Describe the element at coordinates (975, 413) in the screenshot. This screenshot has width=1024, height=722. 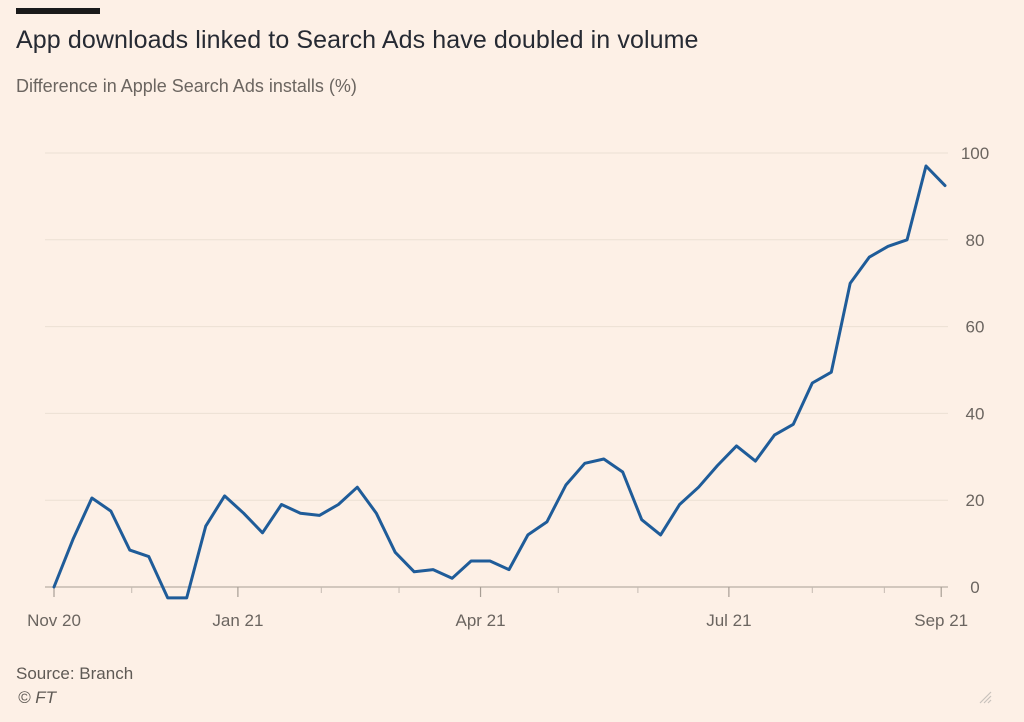
I see `y-tick-label: 40` at that location.